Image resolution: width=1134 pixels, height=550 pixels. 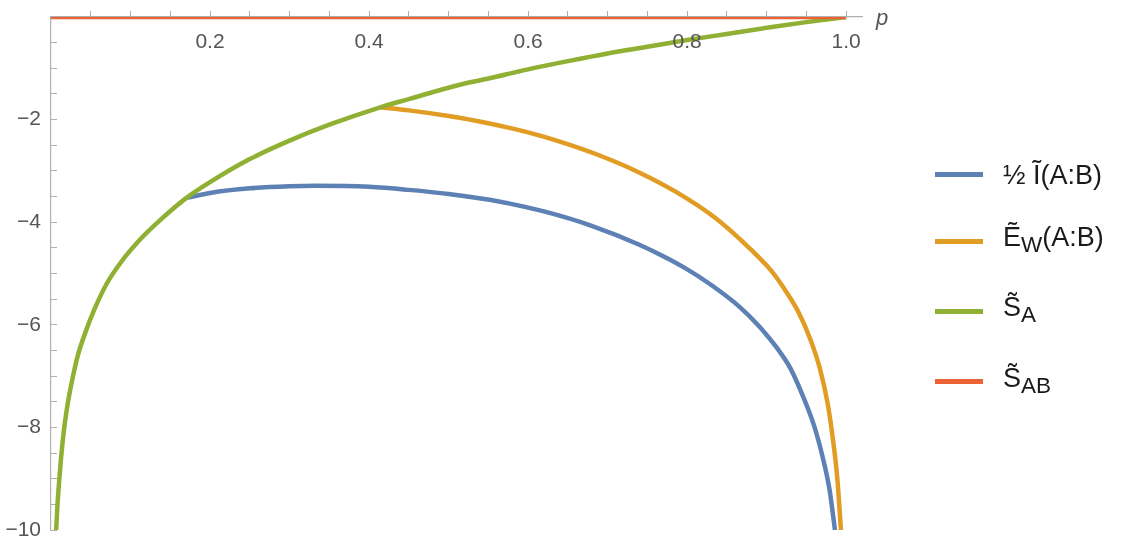 I want to click on x-axis-title: p, so click(x=882, y=18).